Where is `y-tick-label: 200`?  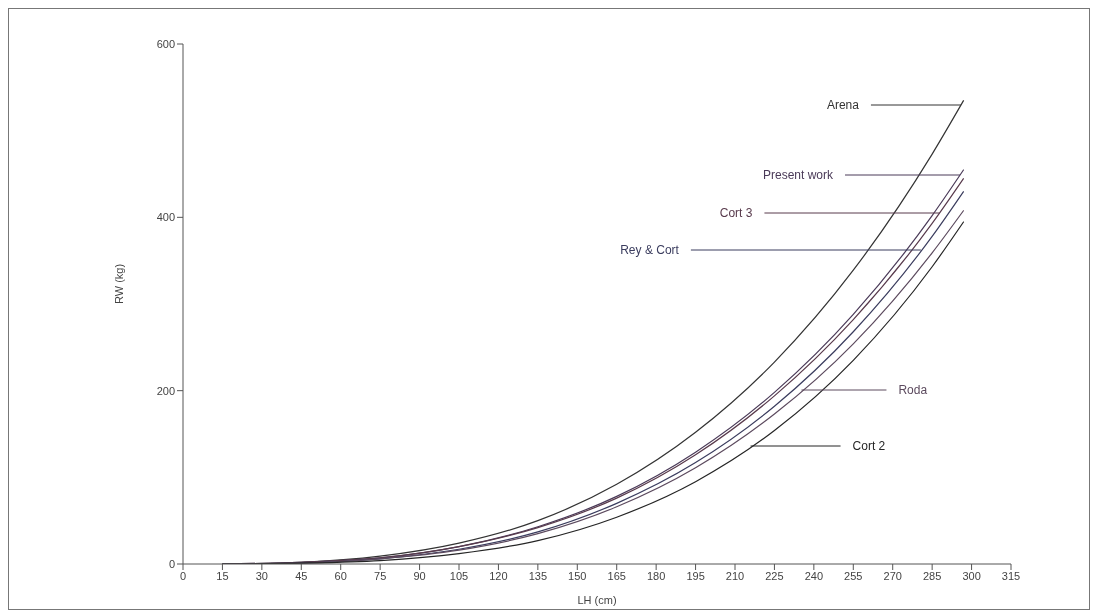 y-tick-label: 200 is located at coordinates (165, 390).